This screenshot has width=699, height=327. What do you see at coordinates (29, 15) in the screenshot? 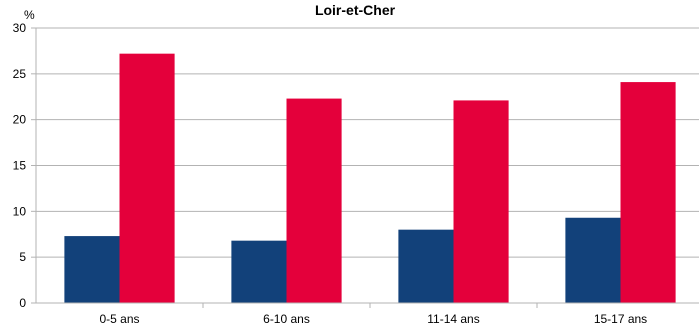
I see `y-axis-unit-label: %` at bounding box center [29, 15].